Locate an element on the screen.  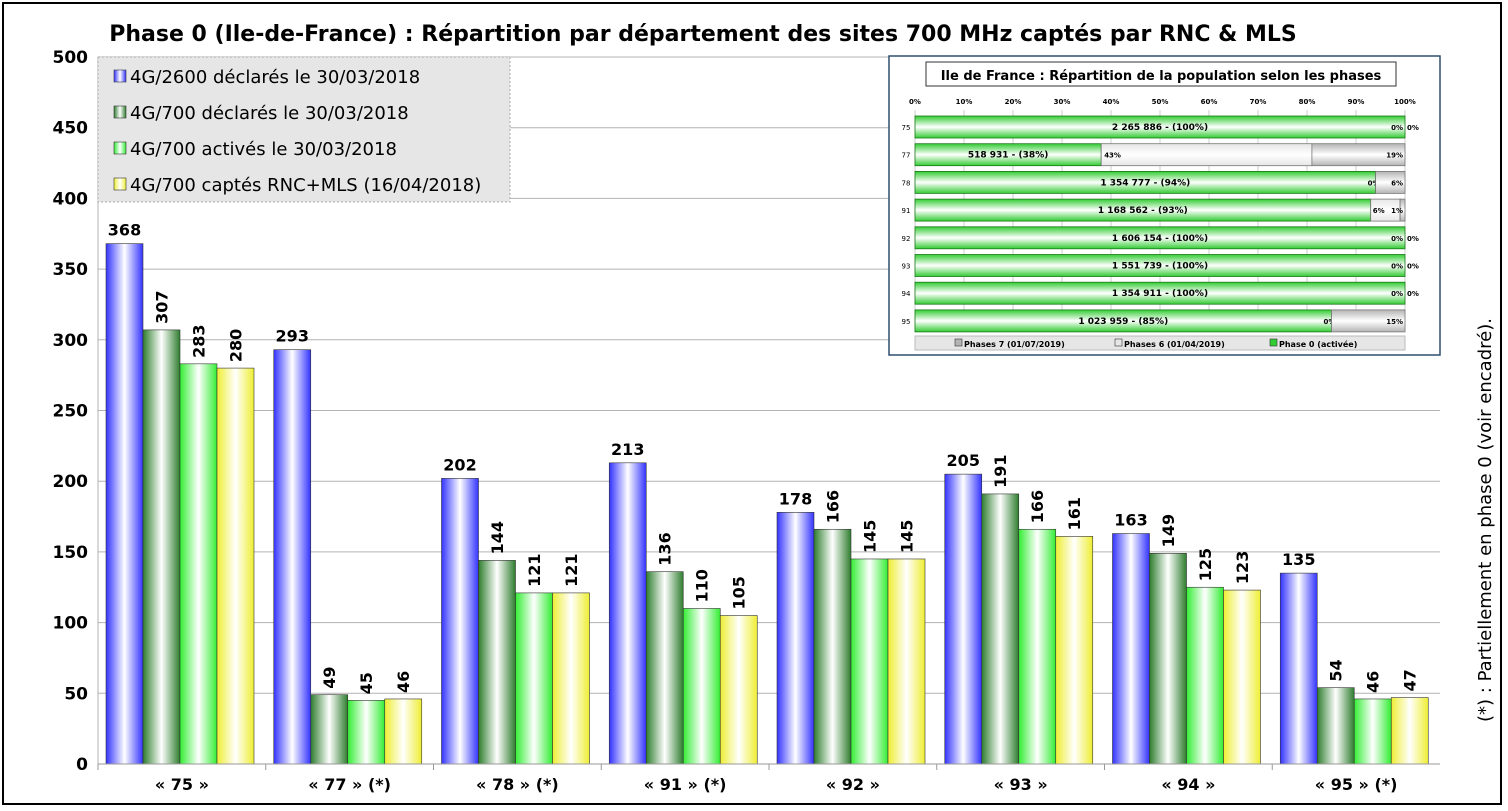
data-label: 178 is located at coordinates (795, 498).